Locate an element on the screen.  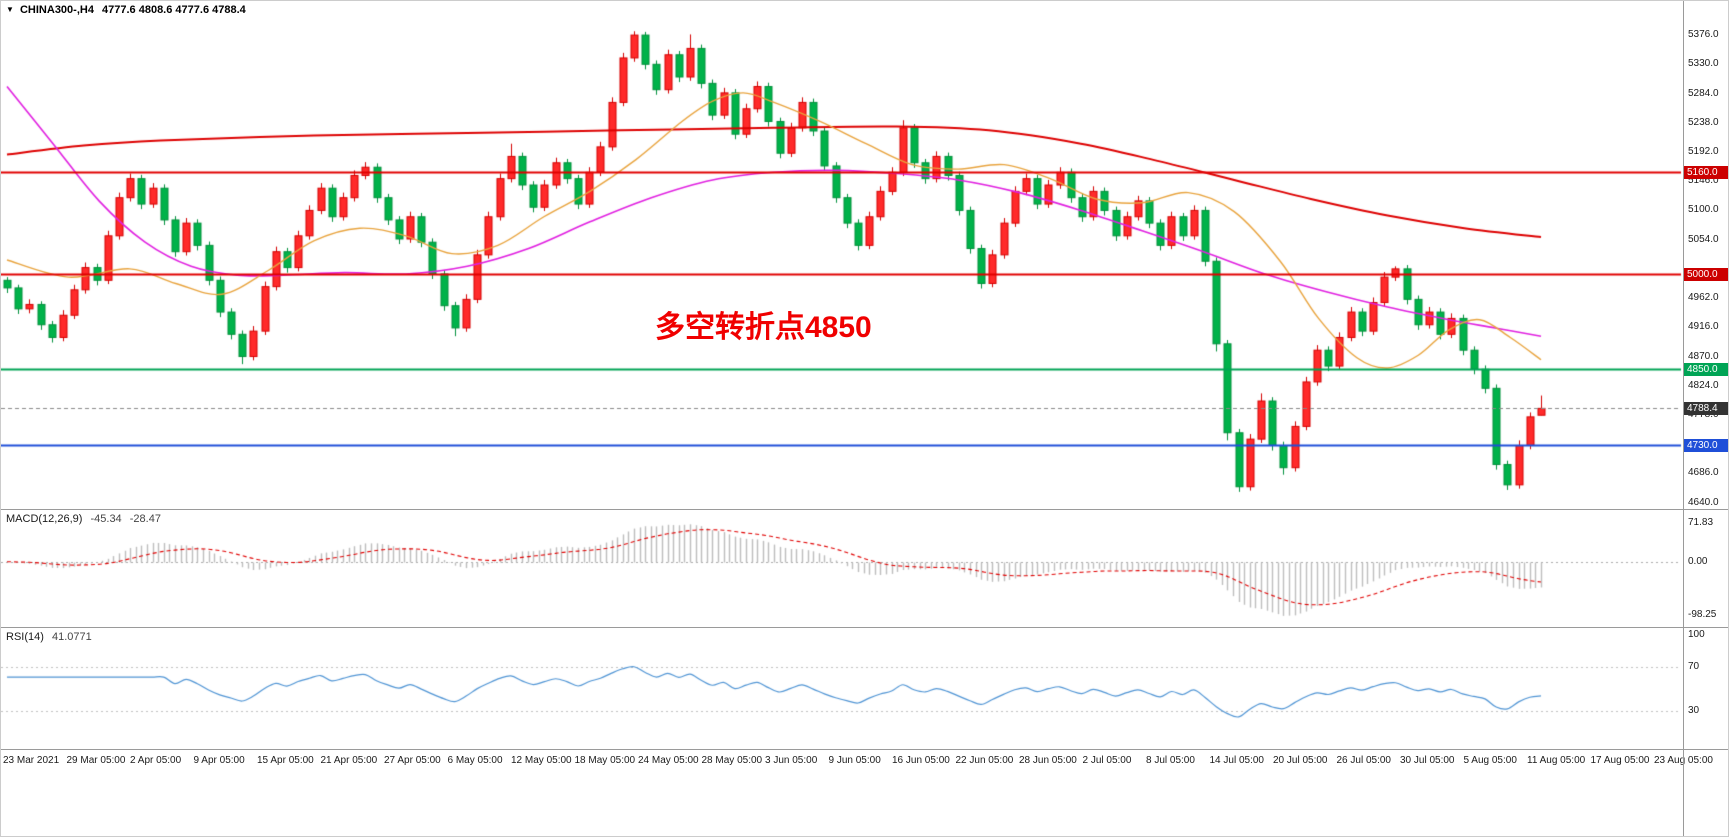
macd-tick-label: -98.25 is located at coordinates (1702, 614).